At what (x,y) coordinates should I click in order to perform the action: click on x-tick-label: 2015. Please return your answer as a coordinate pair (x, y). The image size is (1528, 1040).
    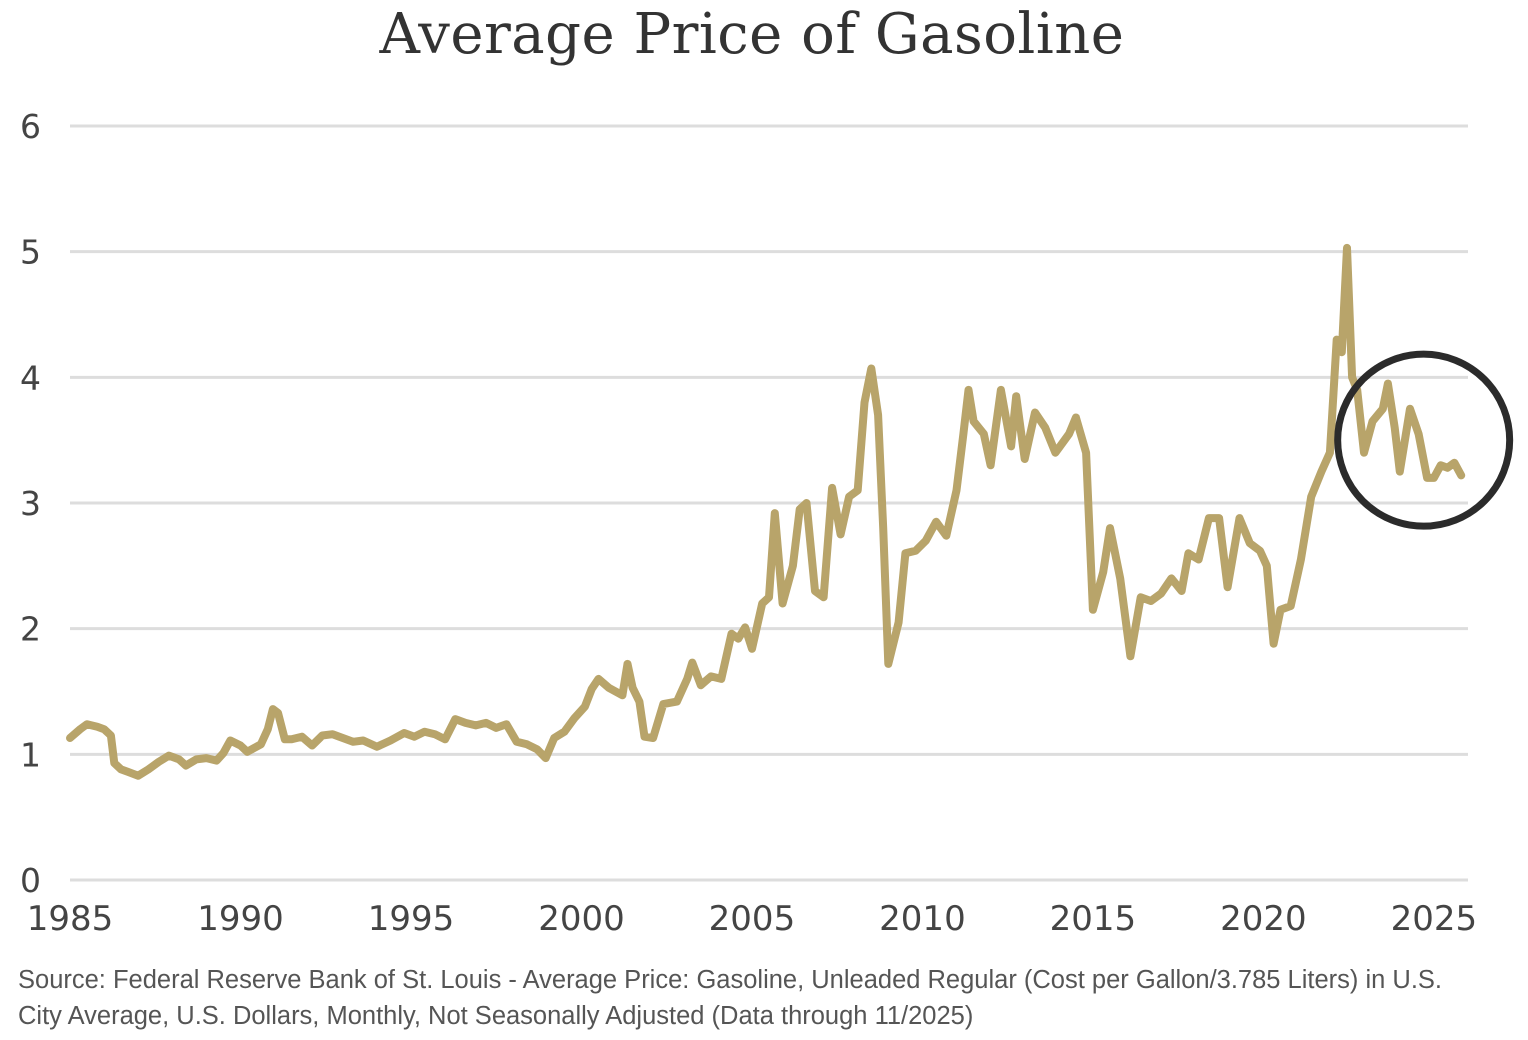
    Looking at the image, I should click on (1093, 919).